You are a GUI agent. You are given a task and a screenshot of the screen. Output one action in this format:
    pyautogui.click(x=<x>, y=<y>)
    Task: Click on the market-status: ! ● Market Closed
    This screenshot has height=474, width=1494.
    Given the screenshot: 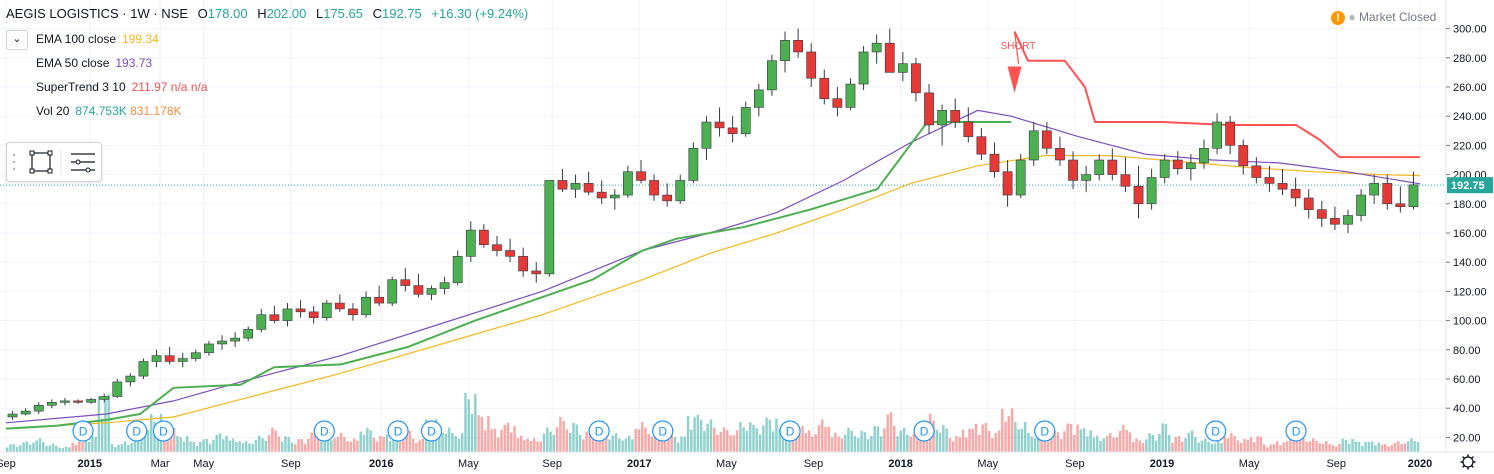 What is the action you would take?
    pyautogui.click(x=1383, y=17)
    